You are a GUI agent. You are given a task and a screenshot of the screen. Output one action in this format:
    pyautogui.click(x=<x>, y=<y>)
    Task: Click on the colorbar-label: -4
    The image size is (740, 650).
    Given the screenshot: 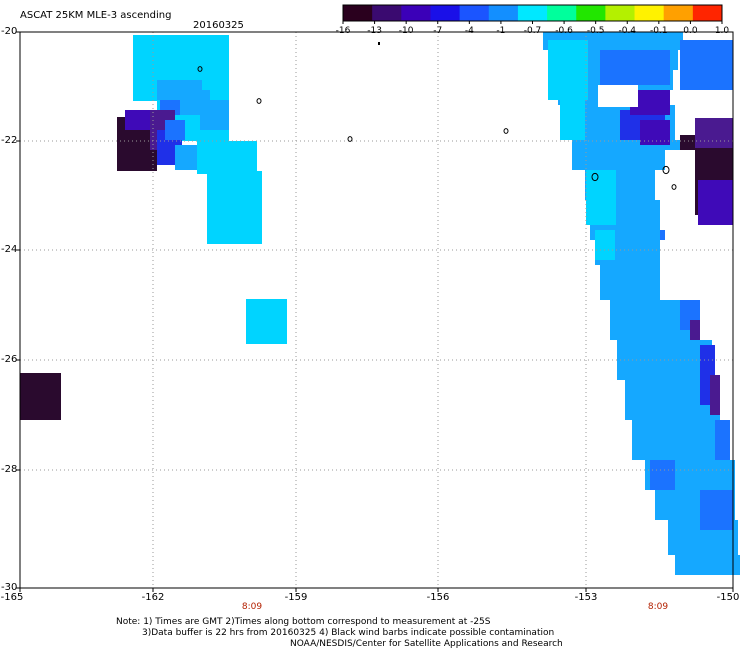 What is the action you would take?
    pyautogui.click(x=469, y=31)
    